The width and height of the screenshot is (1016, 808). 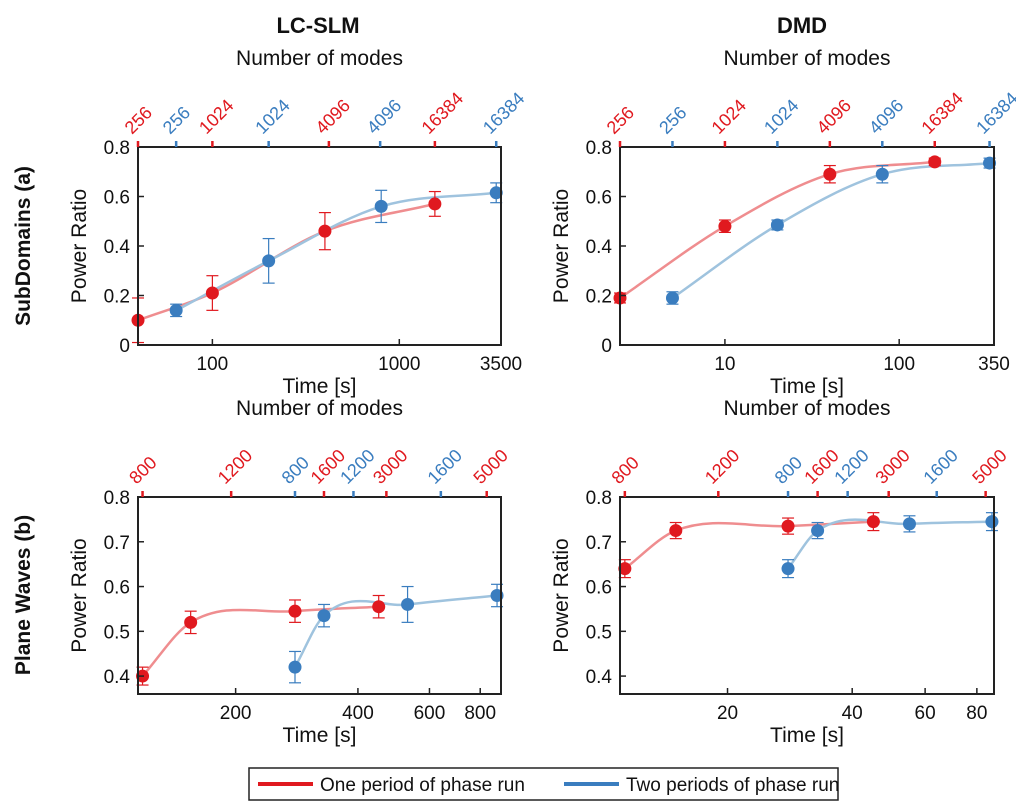 What do you see at coordinates (834, 116) in the screenshot?
I see `top-tick-label-series-1: 4096` at bounding box center [834, 116].